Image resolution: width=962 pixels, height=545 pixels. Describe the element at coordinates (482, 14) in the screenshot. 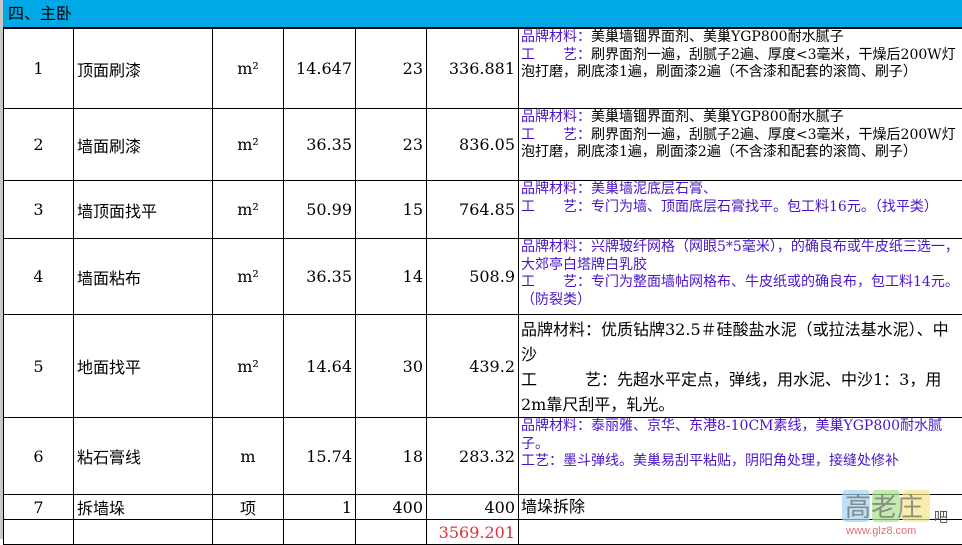

I see `section-title: 四、主卧` at that location.